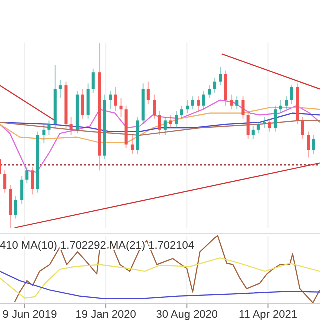 This screenshot has height=320, width=320. I want to click on x-tick-label: 9 Jun 2019, so click(30, 314).